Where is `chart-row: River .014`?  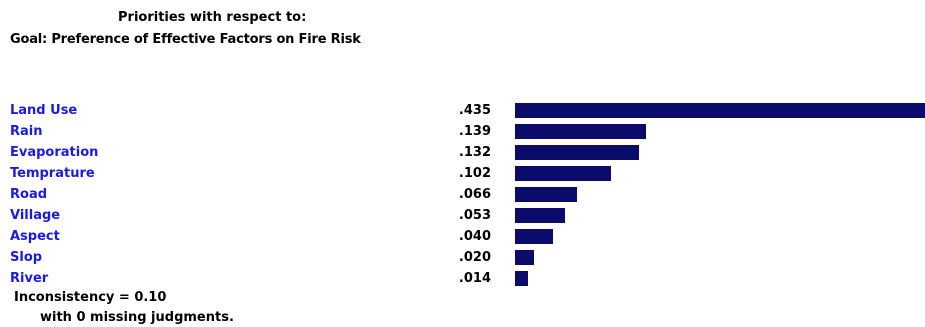
chart-row: River .014 is located at coordinates (462, 278).